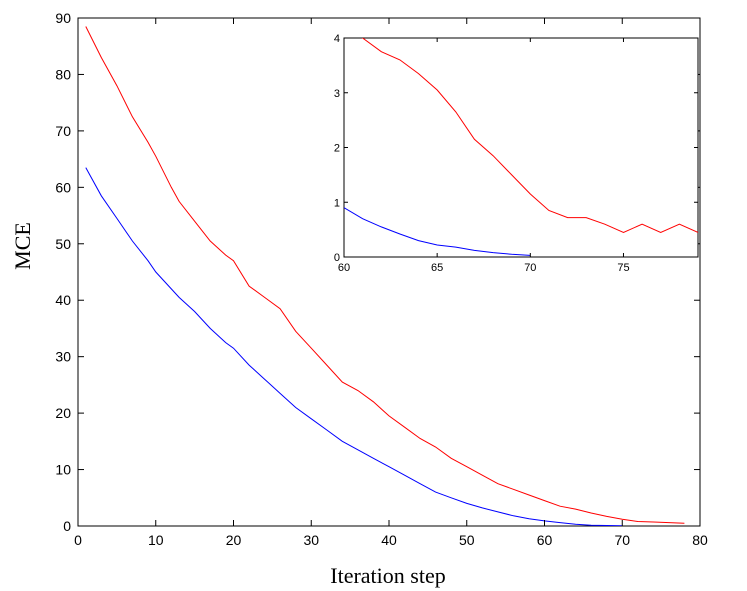 This screenshot has height=591, width=747. Describe the element at coordinates (545, 540) in the screenshot. I see `main-x-tick-label: 60` at that location.